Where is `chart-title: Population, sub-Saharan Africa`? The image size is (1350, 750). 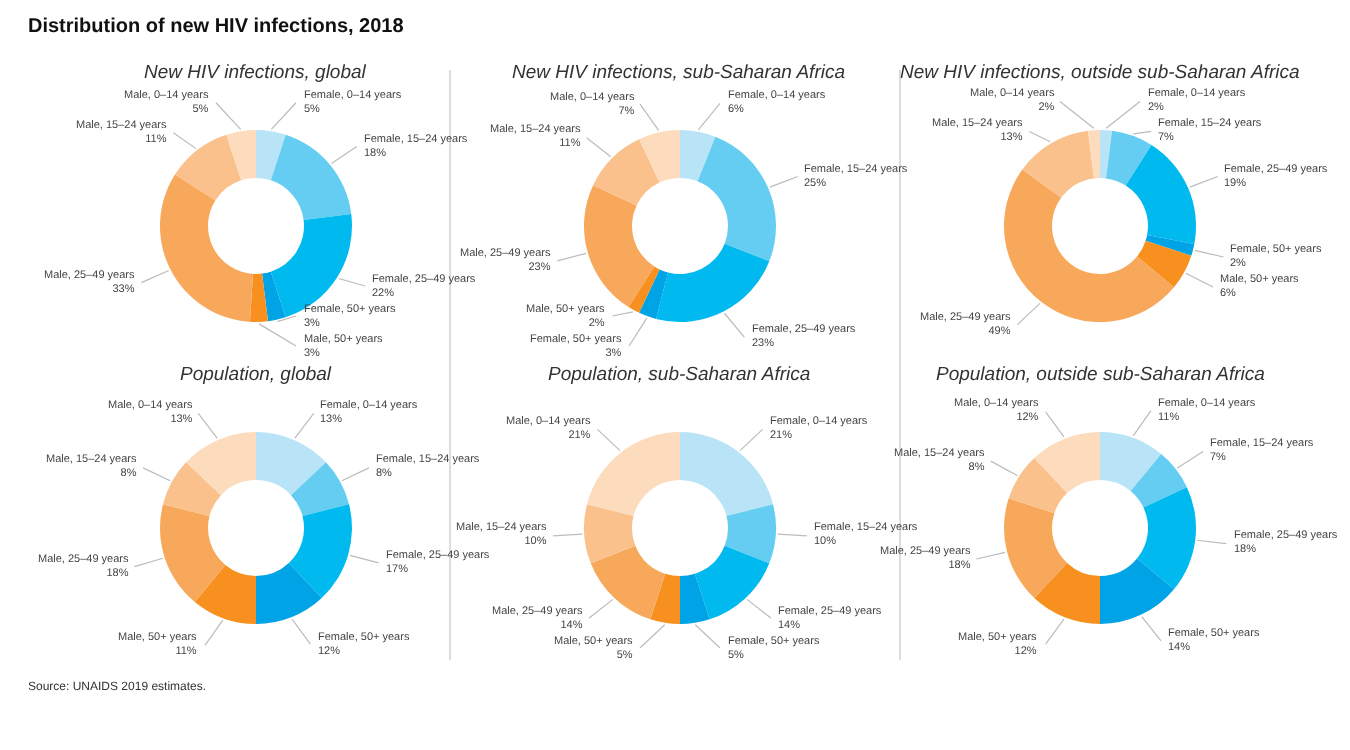 chart-title: Population, sub-Saharan Africa is located at coordinates (679, 375).